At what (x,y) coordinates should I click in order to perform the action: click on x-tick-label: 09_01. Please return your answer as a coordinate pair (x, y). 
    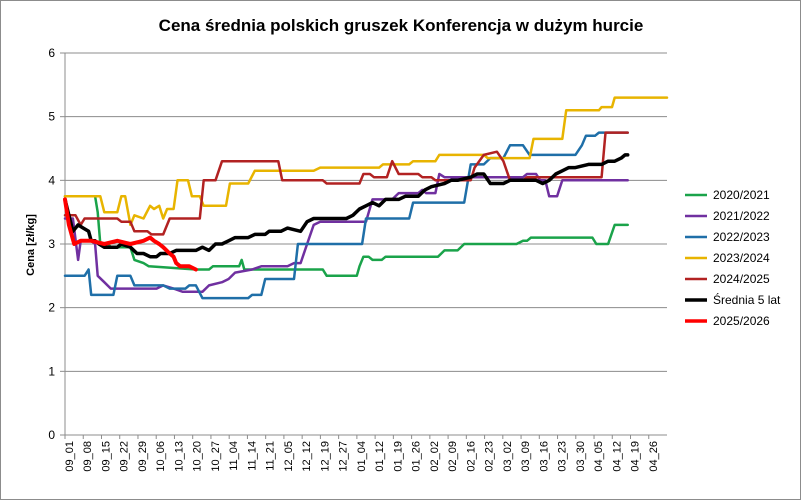
    Looking at the image, I should click on (70, 456).